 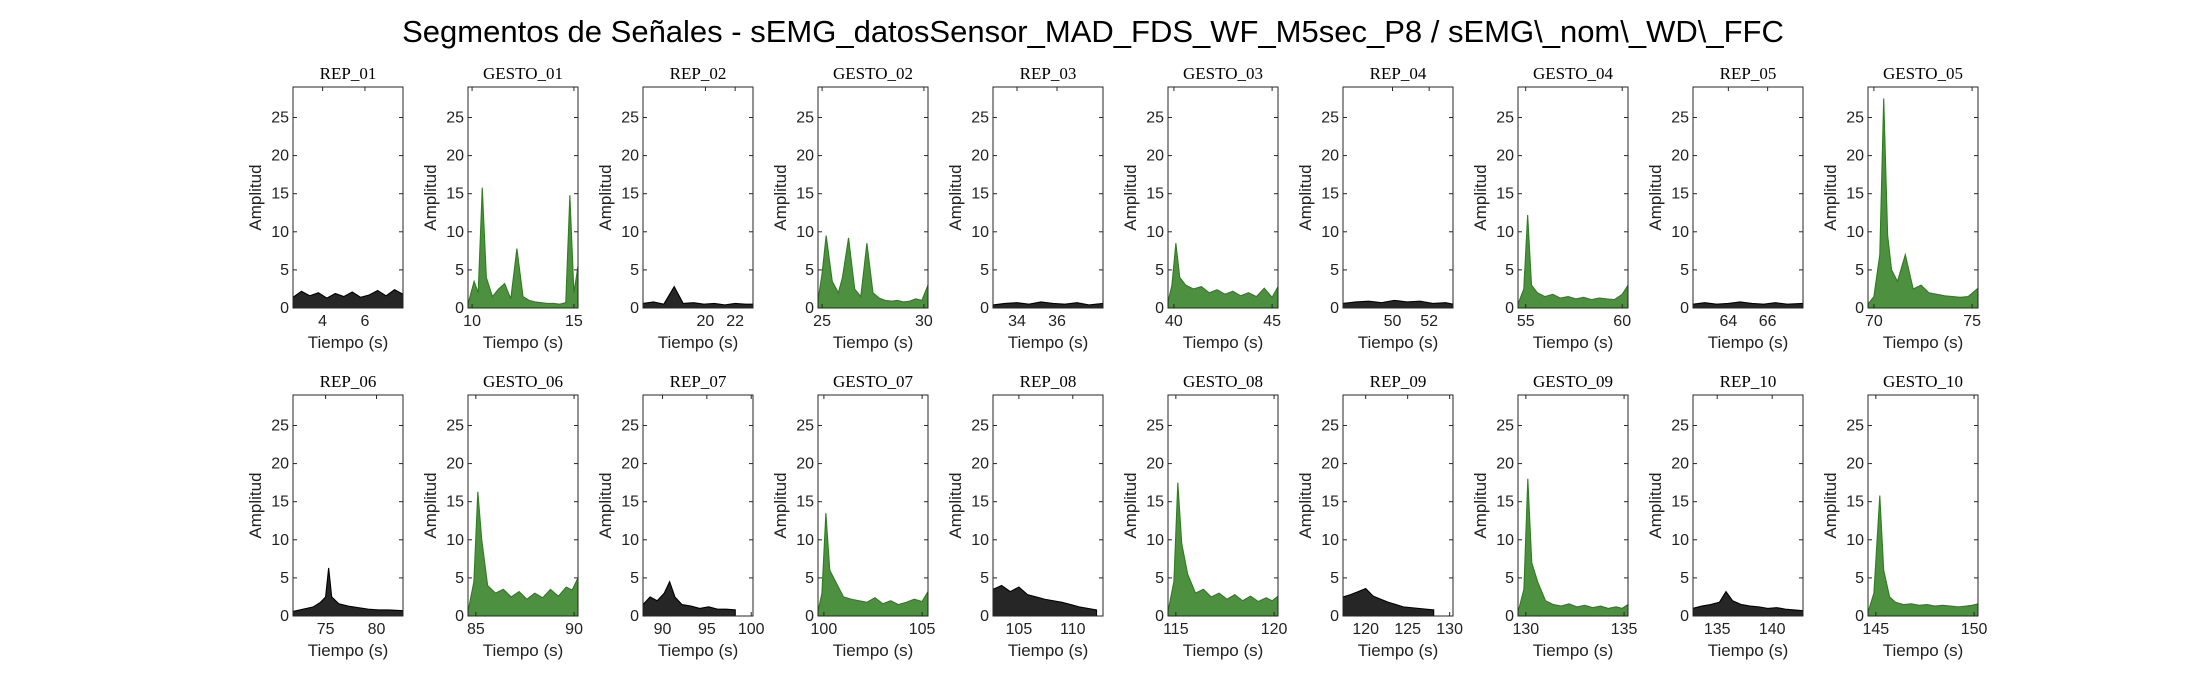 What do you see at coordinates (1573, 381) in the screenshot?
I see `panel-title: GESTO_09` at bounding box center [1573, 381].